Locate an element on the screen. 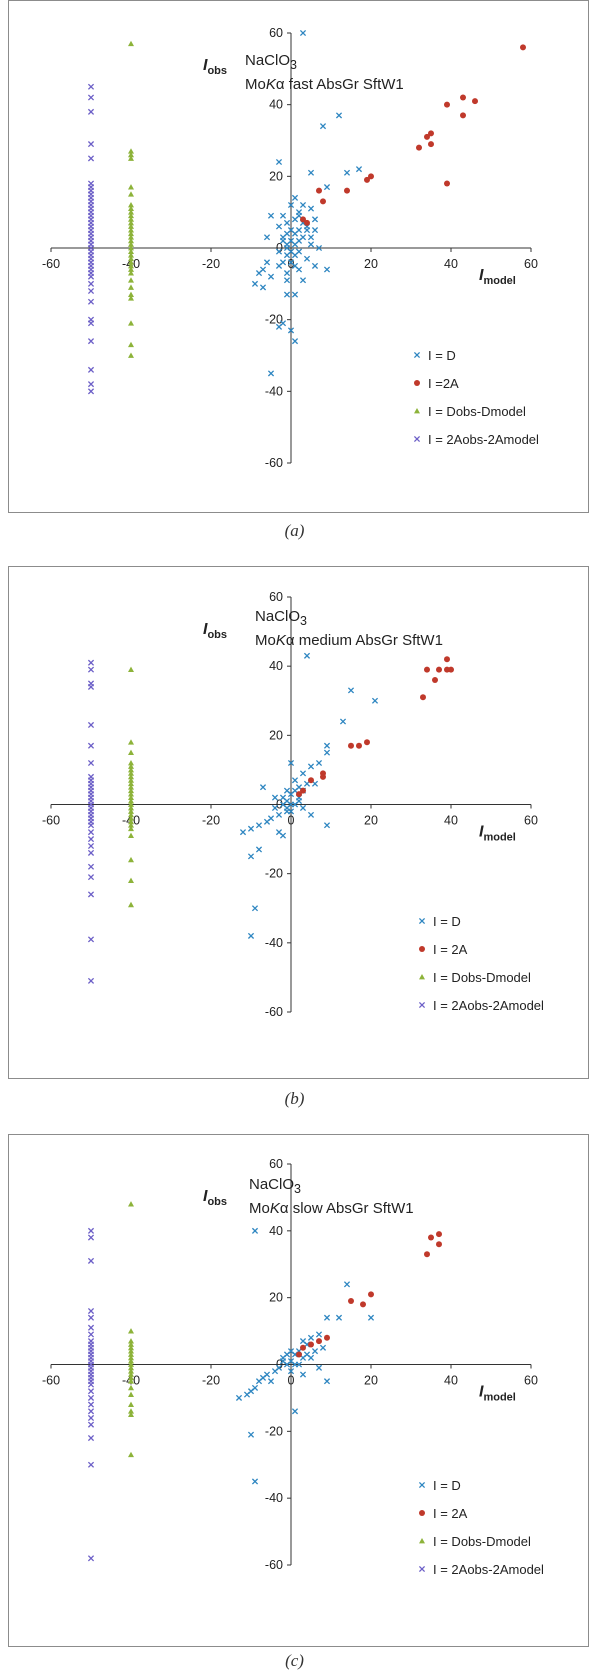  legend-label: I = Dobs-Dmodel is located at coordinates (482, 1541).